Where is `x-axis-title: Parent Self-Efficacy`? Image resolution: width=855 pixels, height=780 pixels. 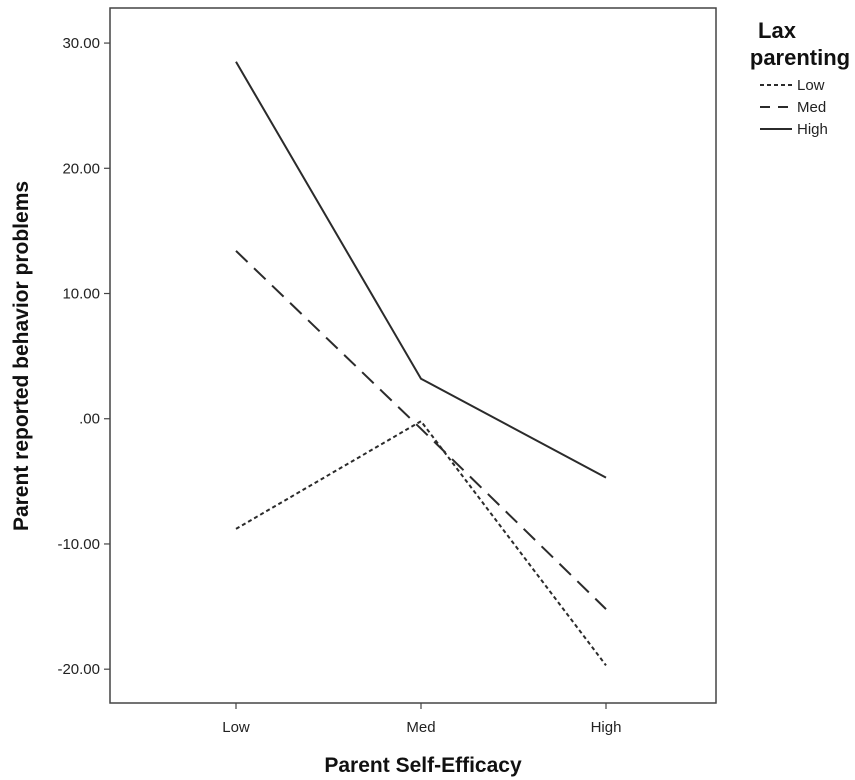 x-axis-title: Parent Self-Efficacy is located at coordinates (423, 765).